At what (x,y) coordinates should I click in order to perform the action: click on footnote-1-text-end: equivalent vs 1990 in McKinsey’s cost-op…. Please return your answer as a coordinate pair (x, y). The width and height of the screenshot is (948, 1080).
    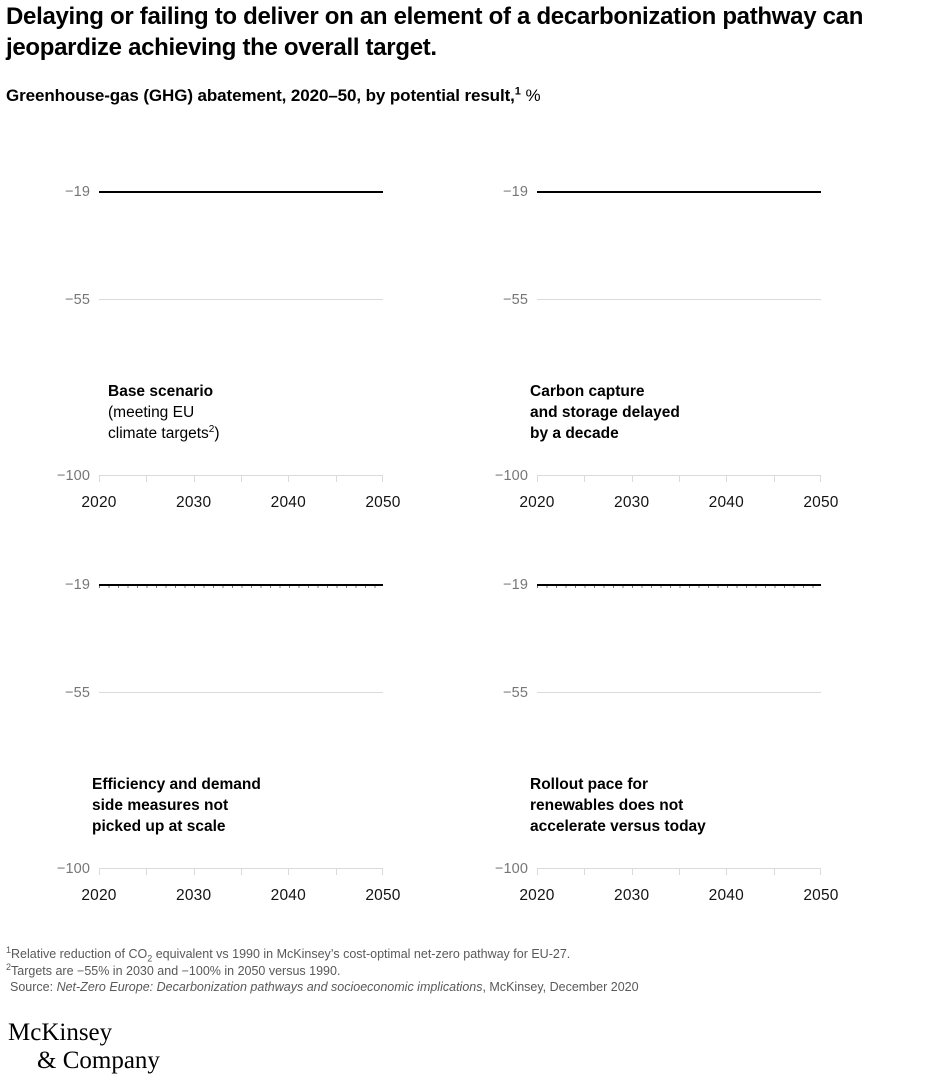
    Looking at the image, I should click on (361, 954).